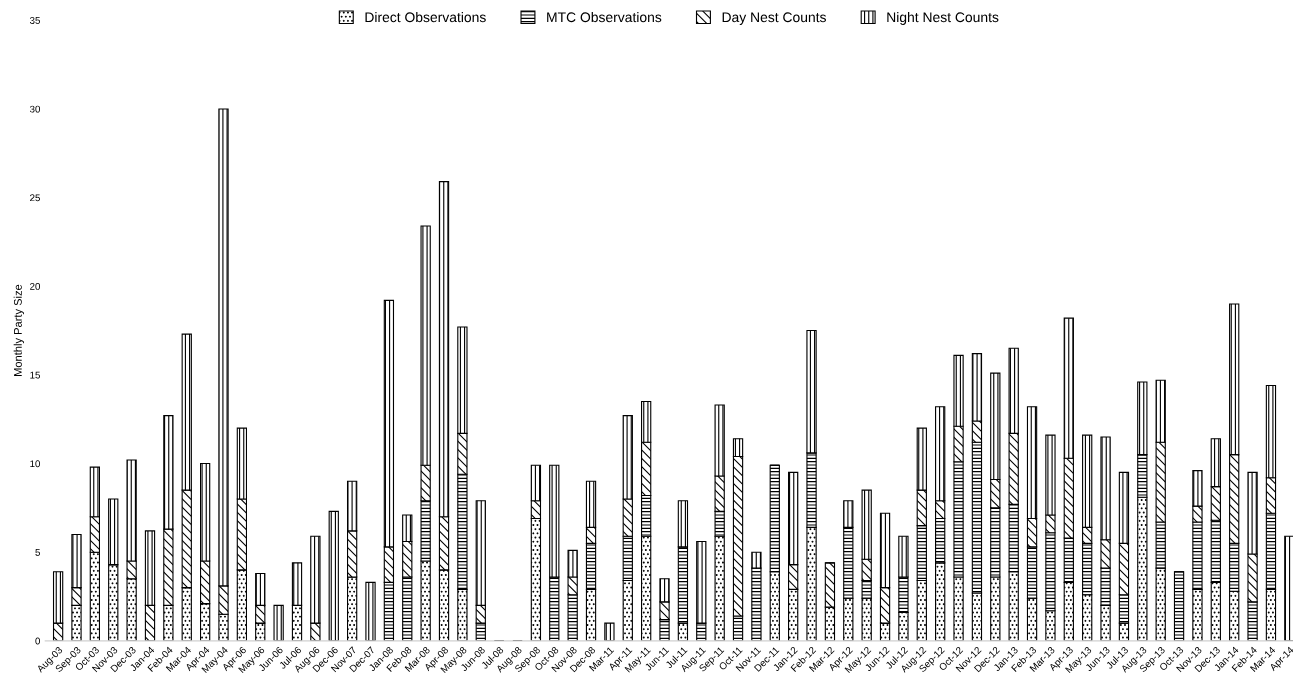 The width and height of the screenshot is (1293, 676). Describe the element at coordinates (38, 641) in the screenshot. I see `y-tick-label: 0` at that location.